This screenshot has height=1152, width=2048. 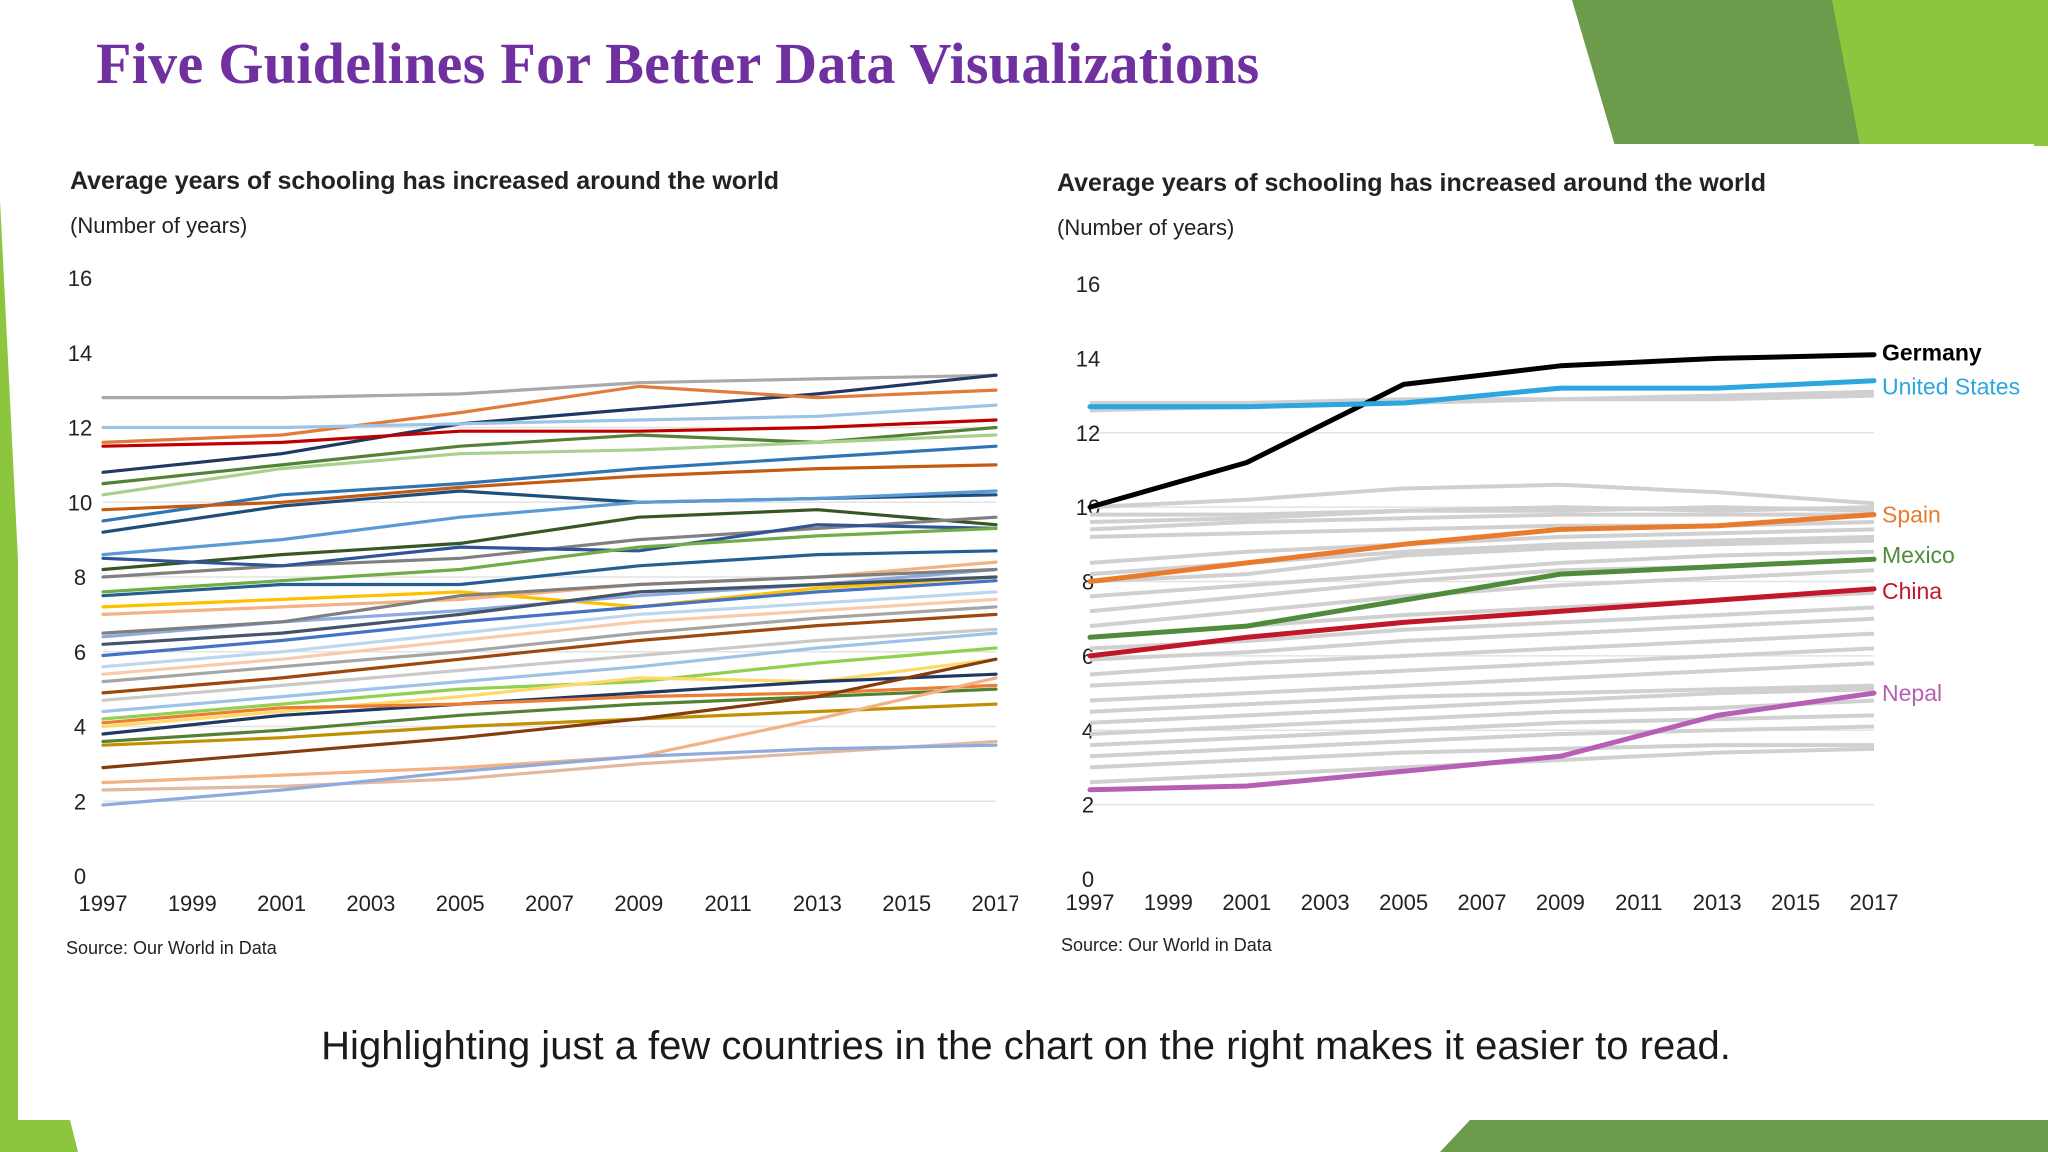 I want to click on y-tick-label: 6, so click(x=80, y=652).